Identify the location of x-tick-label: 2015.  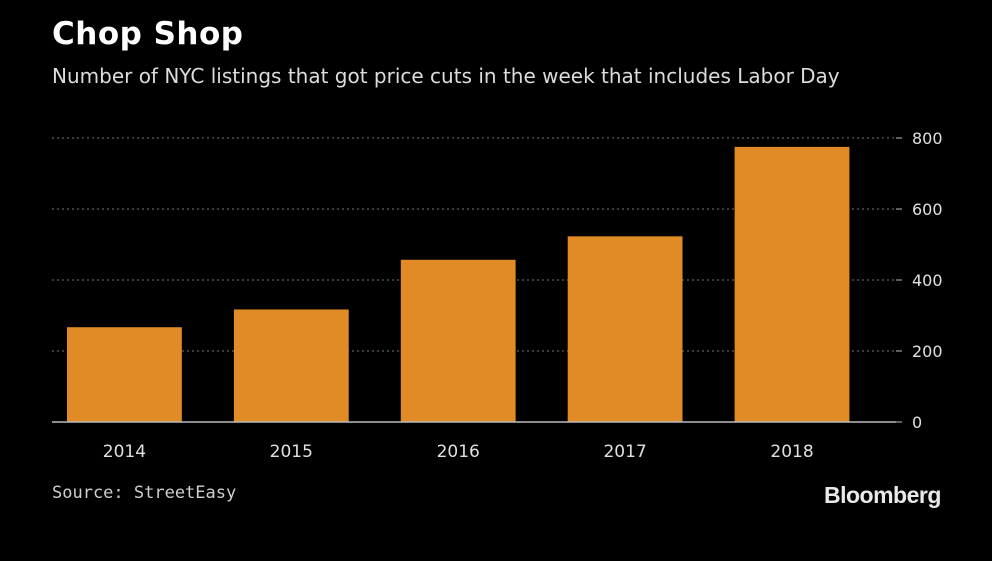
(291, 452).